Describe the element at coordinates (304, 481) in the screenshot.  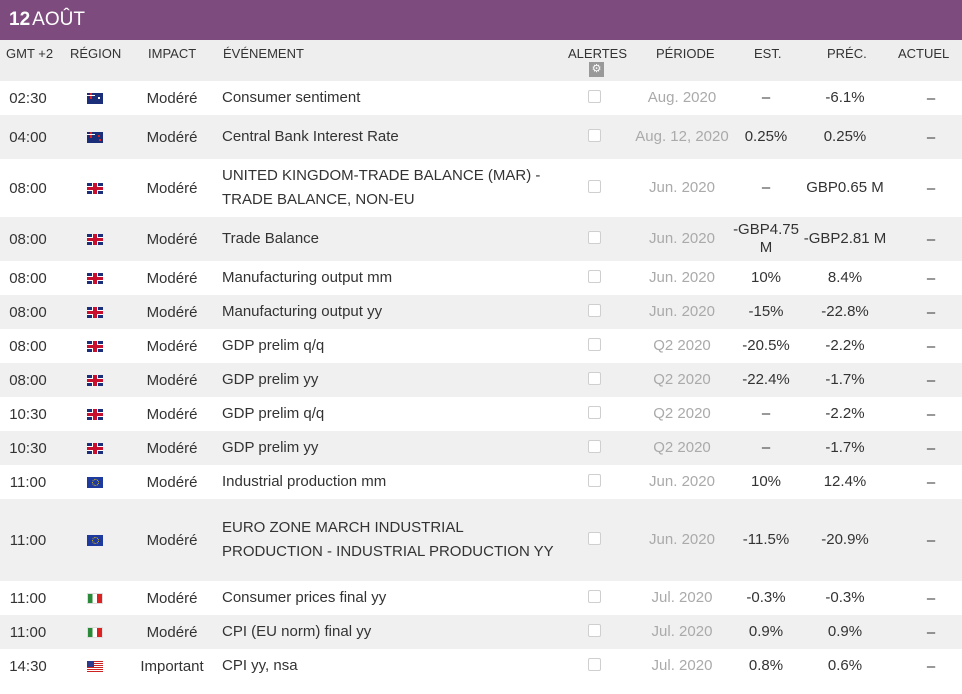
I see `event-name: Industrial production mm` at that location.